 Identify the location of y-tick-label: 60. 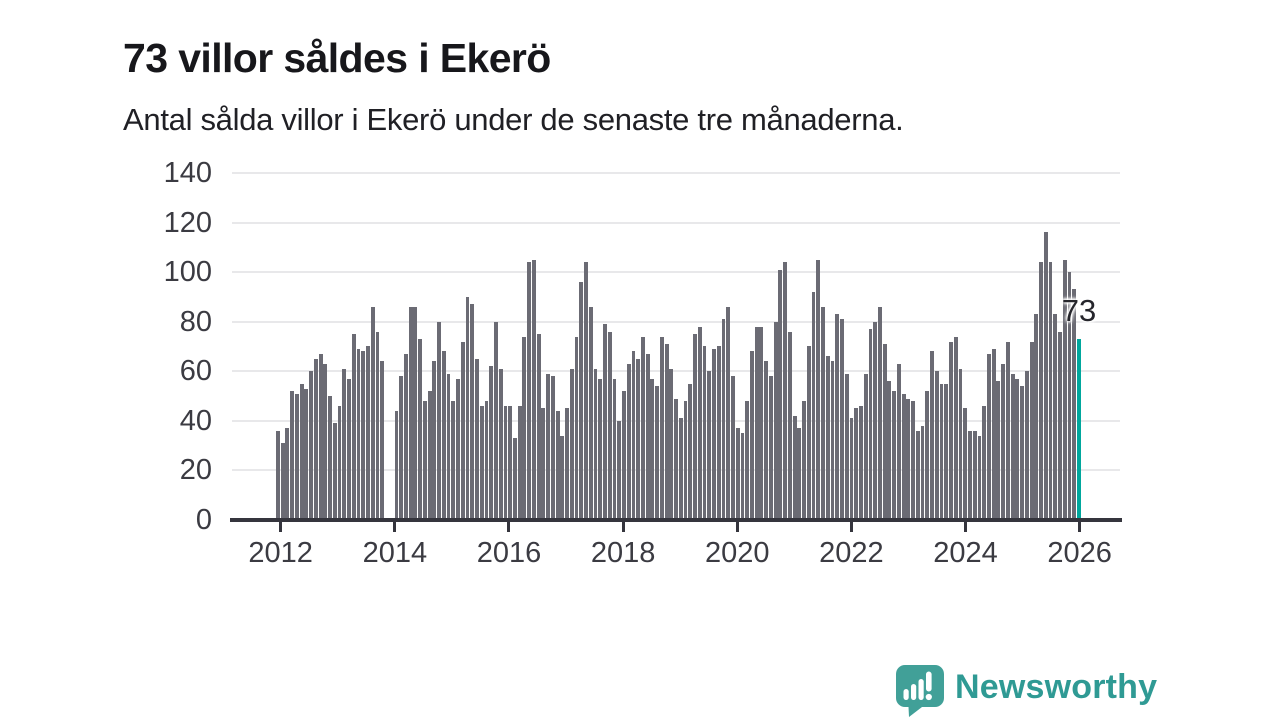
(195, 371).